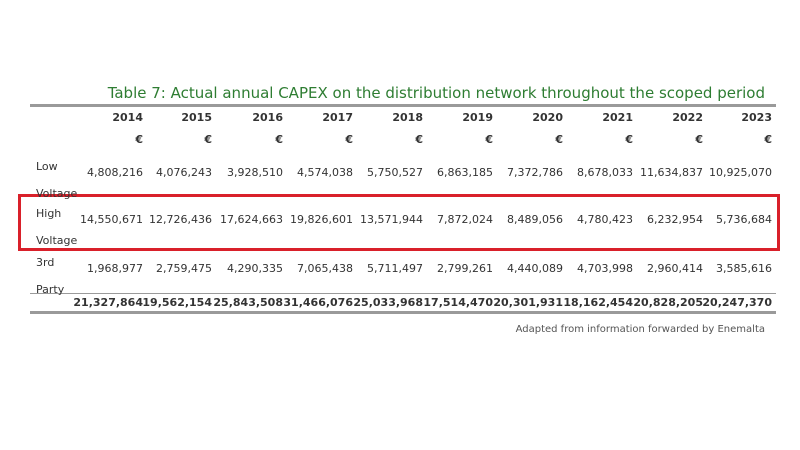 The height and width of the screenshot is (450, 800). What do you see at coordinates (248, 302) in the screenshot?
I see `total-value: 25,843,508` at bounding box center [248, 302].